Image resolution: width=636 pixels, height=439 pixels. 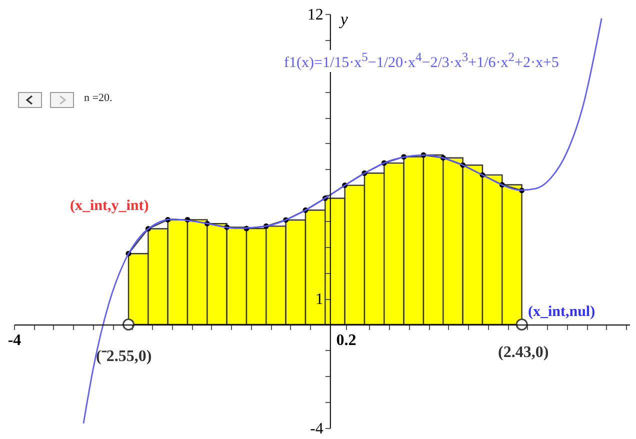 I want to click on annotation: (x_int,nul), so click(x=562, y=312).